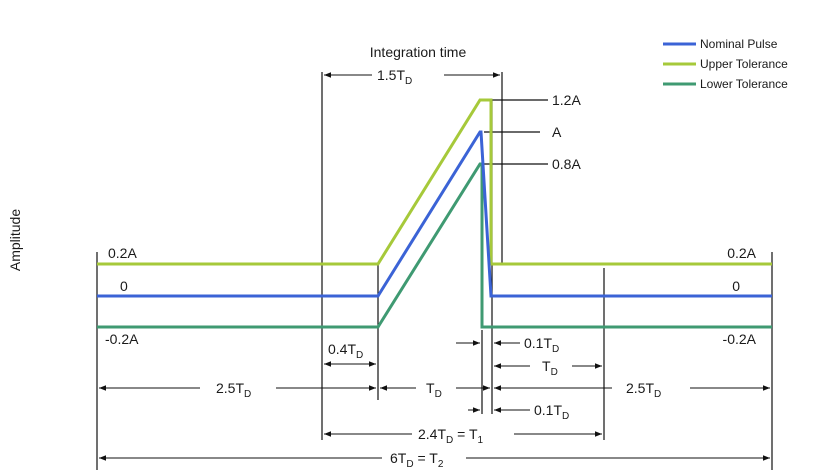 This screenshot has width=838, height=473. I want to click on right-flat-label: 2.5TD, so click(643, 390).